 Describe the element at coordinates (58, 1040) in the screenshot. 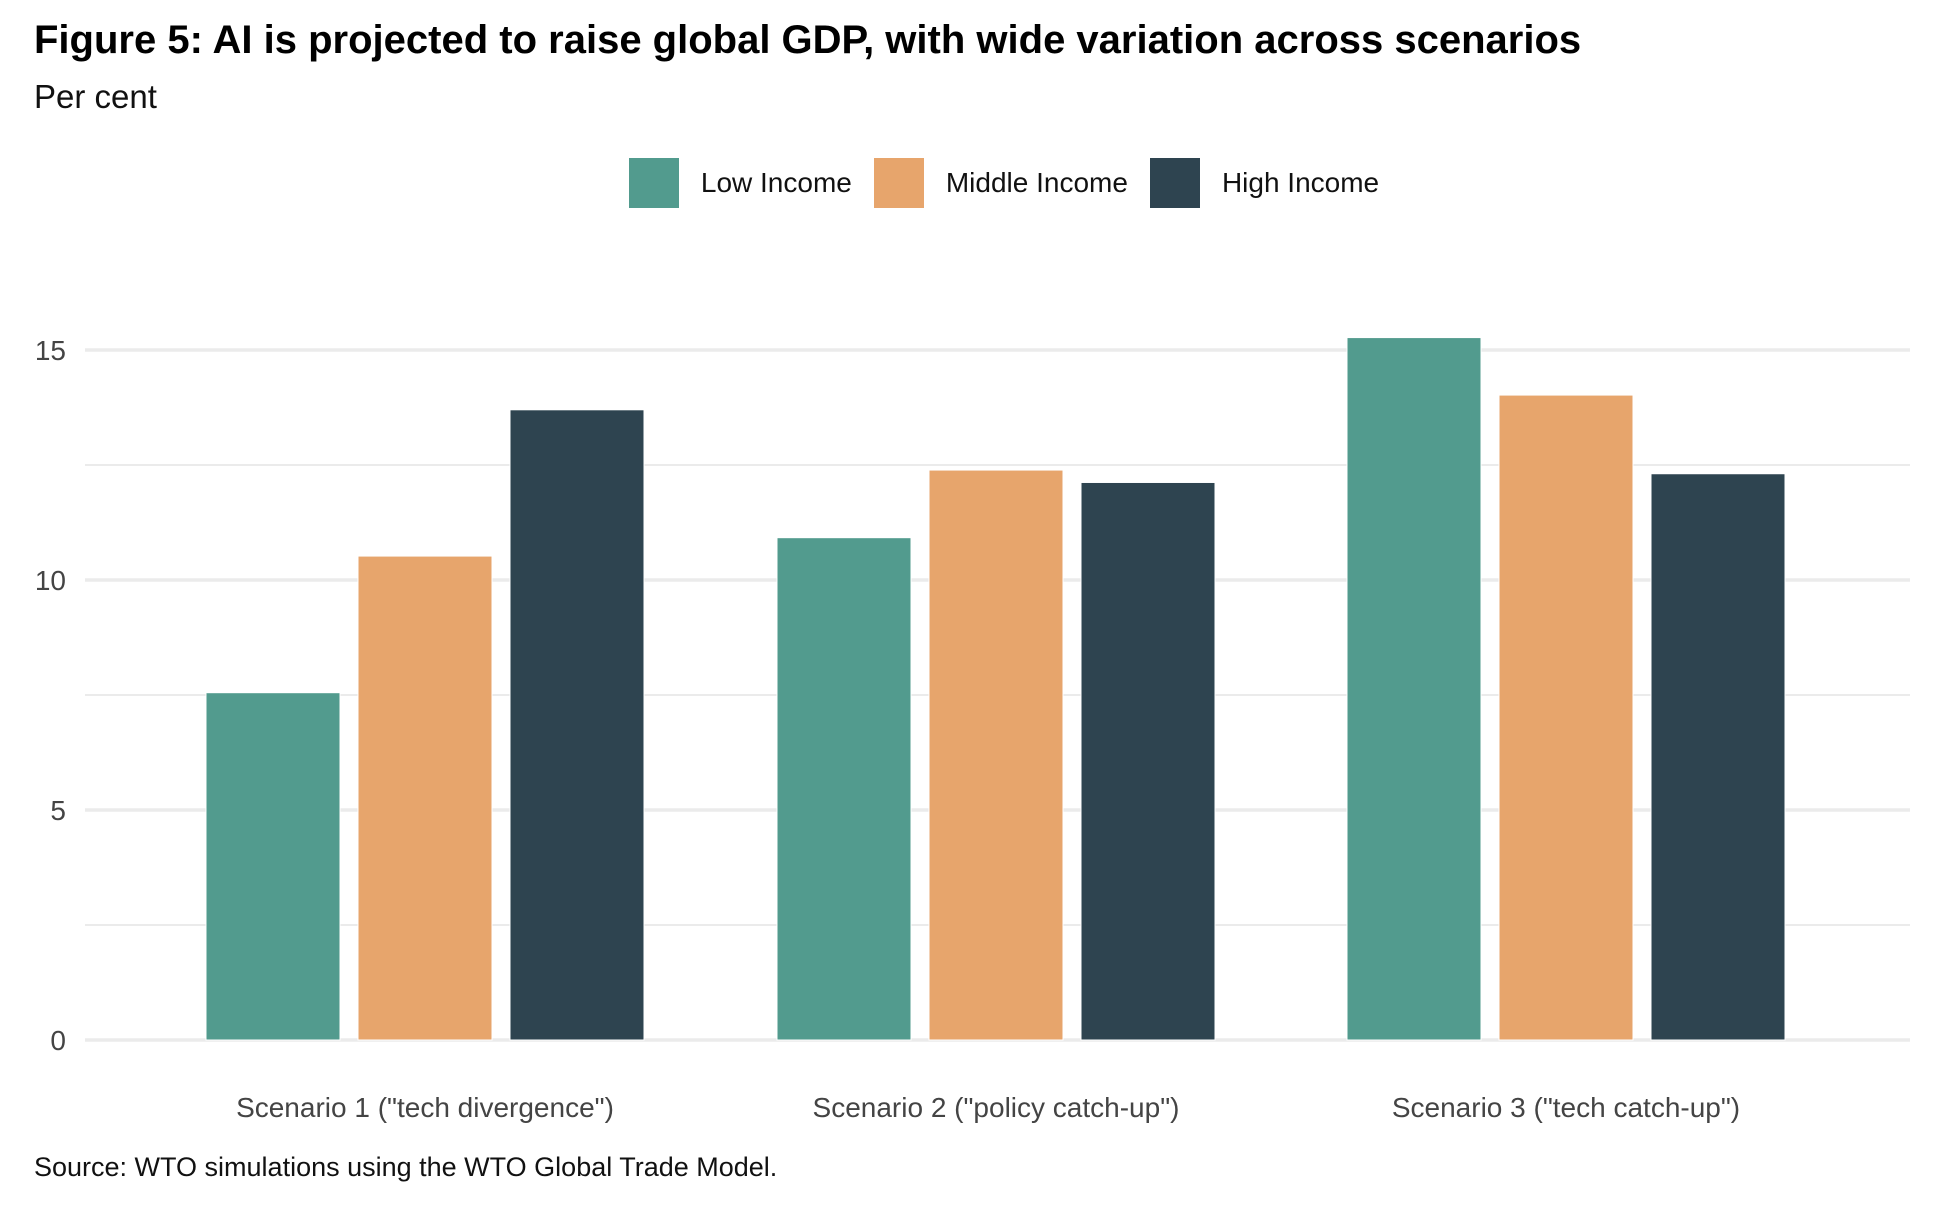

I see `y-tick-label: 0` at that location.